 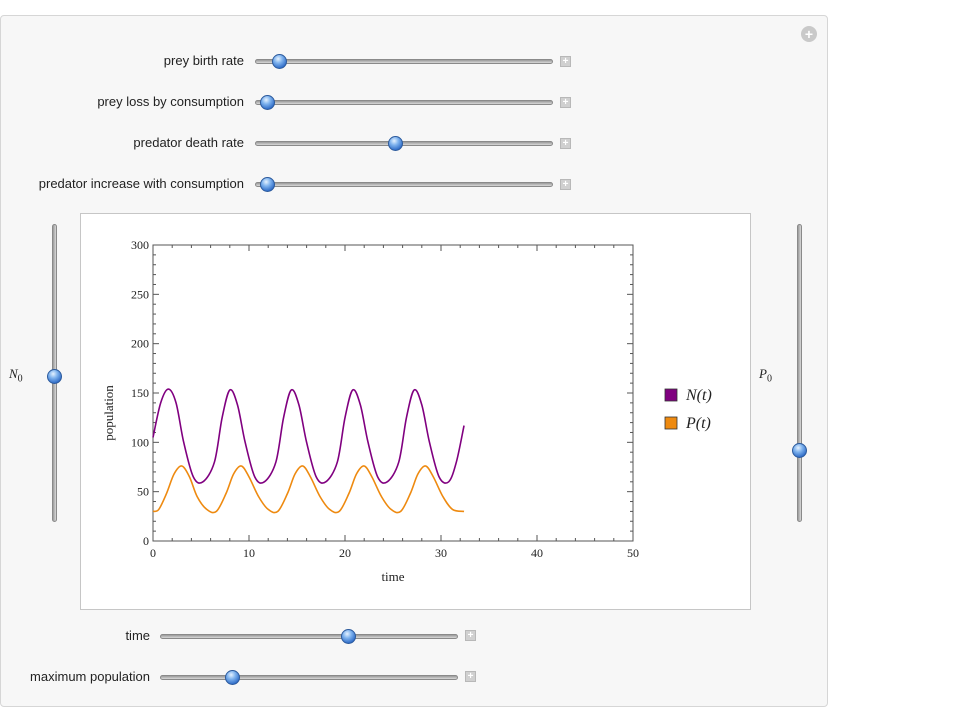 What do you see at coordinates (309, 677) in the screenshot?
I see `maximum-population-slider` at bounding box center [309, 677].